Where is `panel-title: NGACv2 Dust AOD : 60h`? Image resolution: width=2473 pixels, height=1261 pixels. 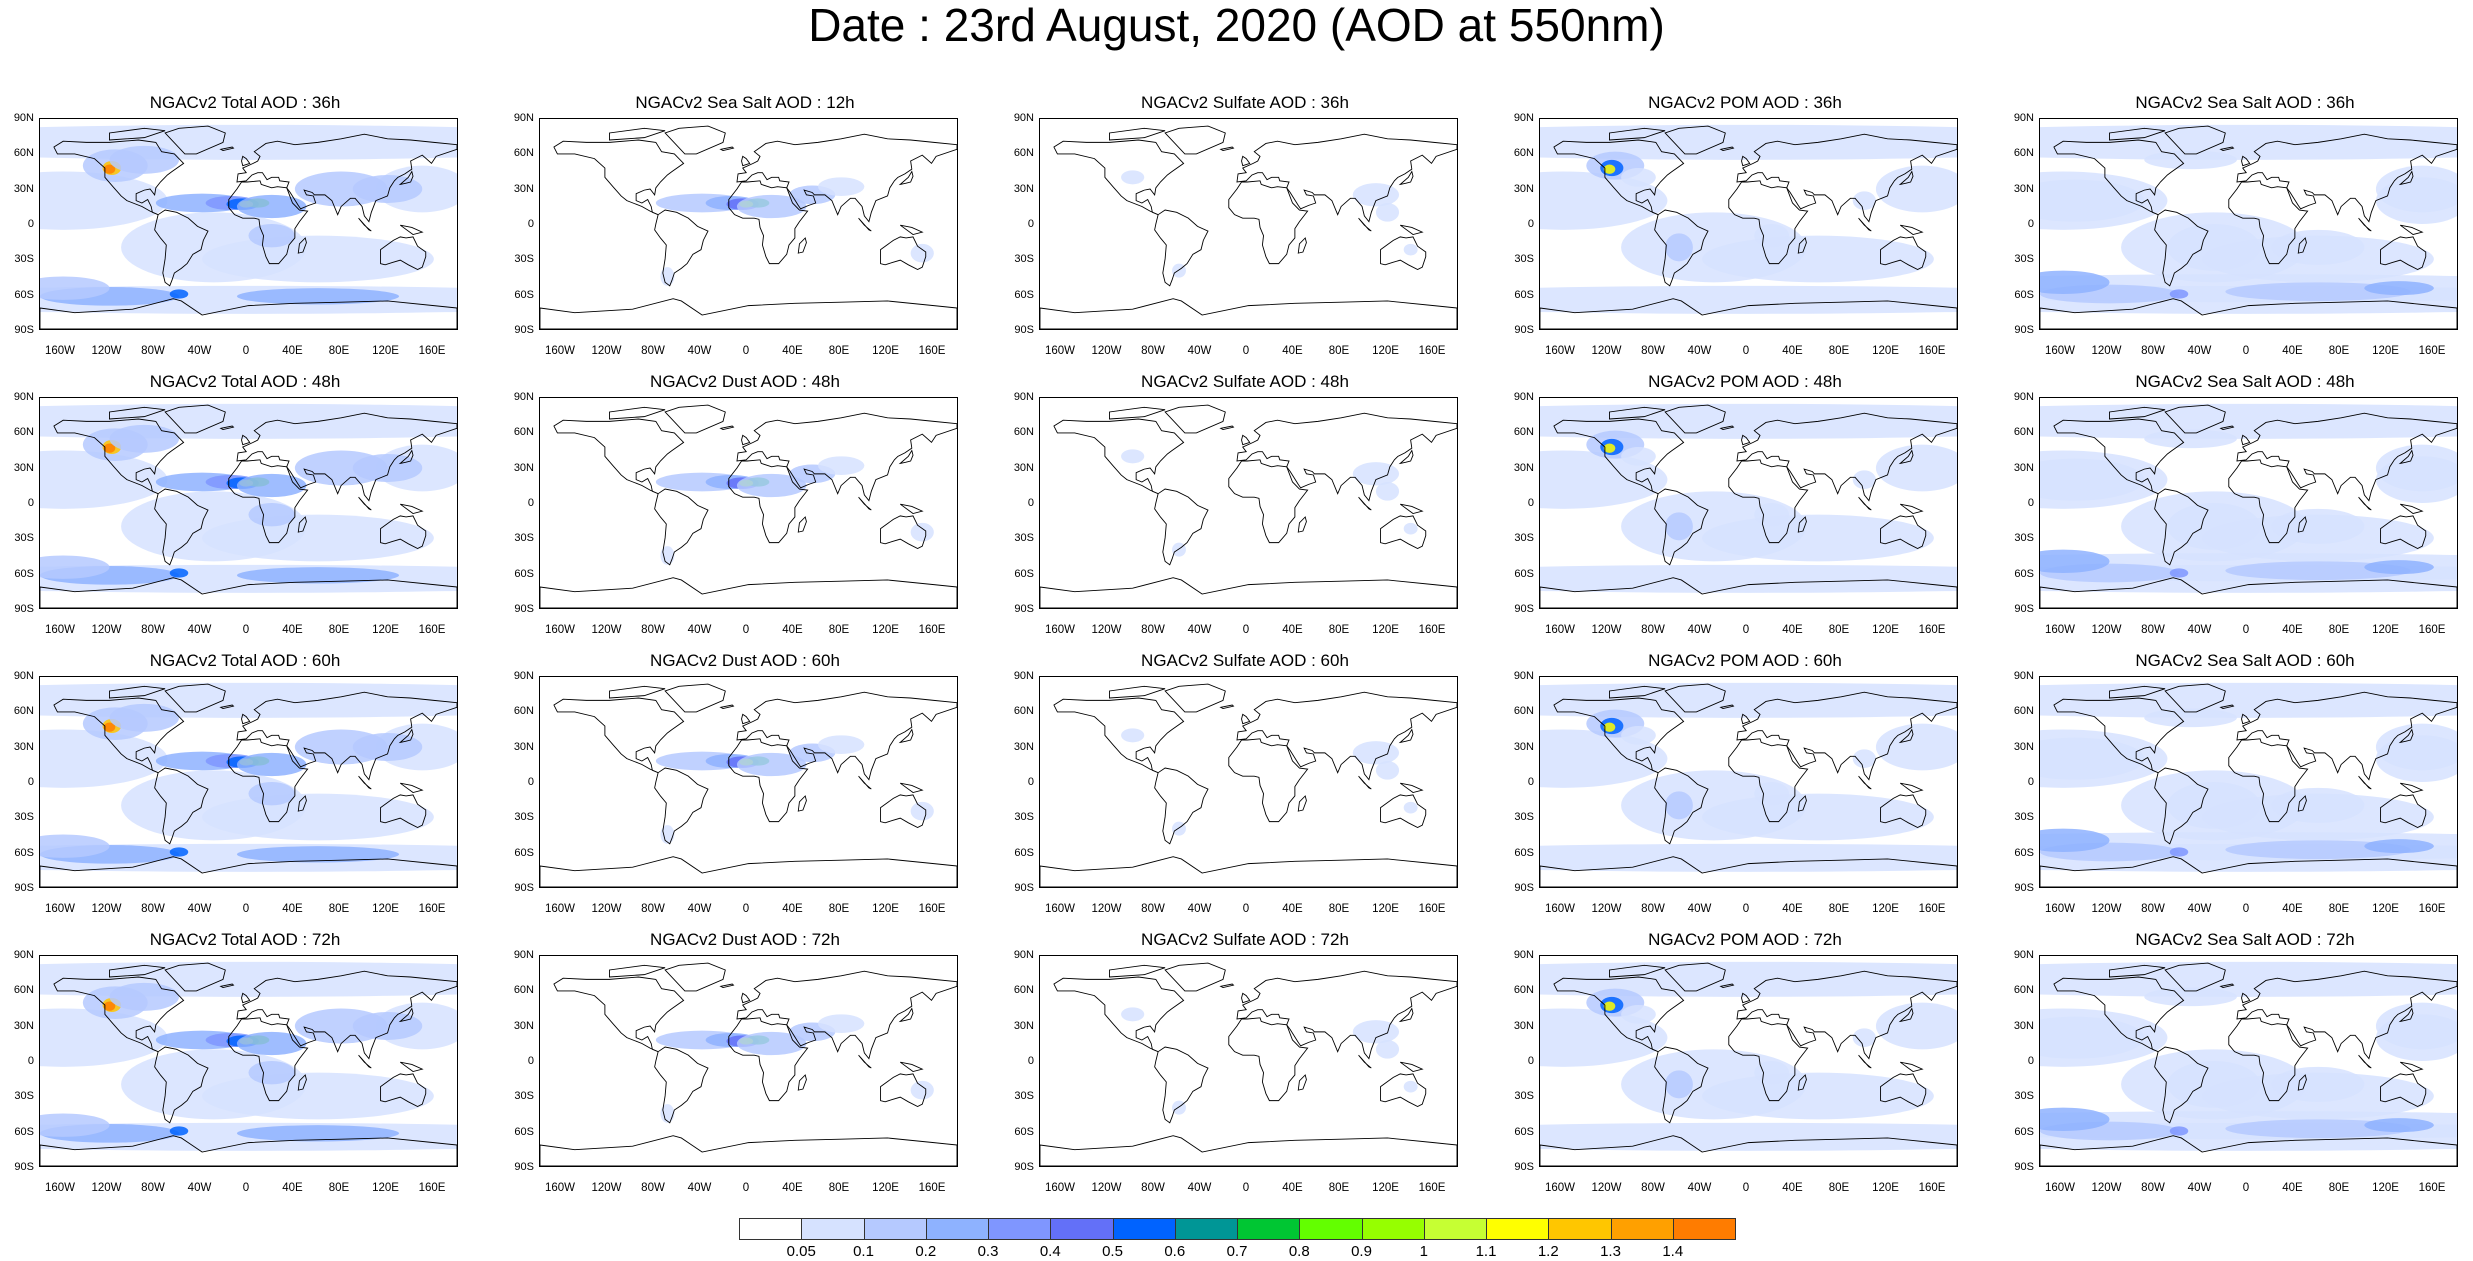
panel-title: NGACv2 Dust AOD : 60h is located at coordinates (745, 660).